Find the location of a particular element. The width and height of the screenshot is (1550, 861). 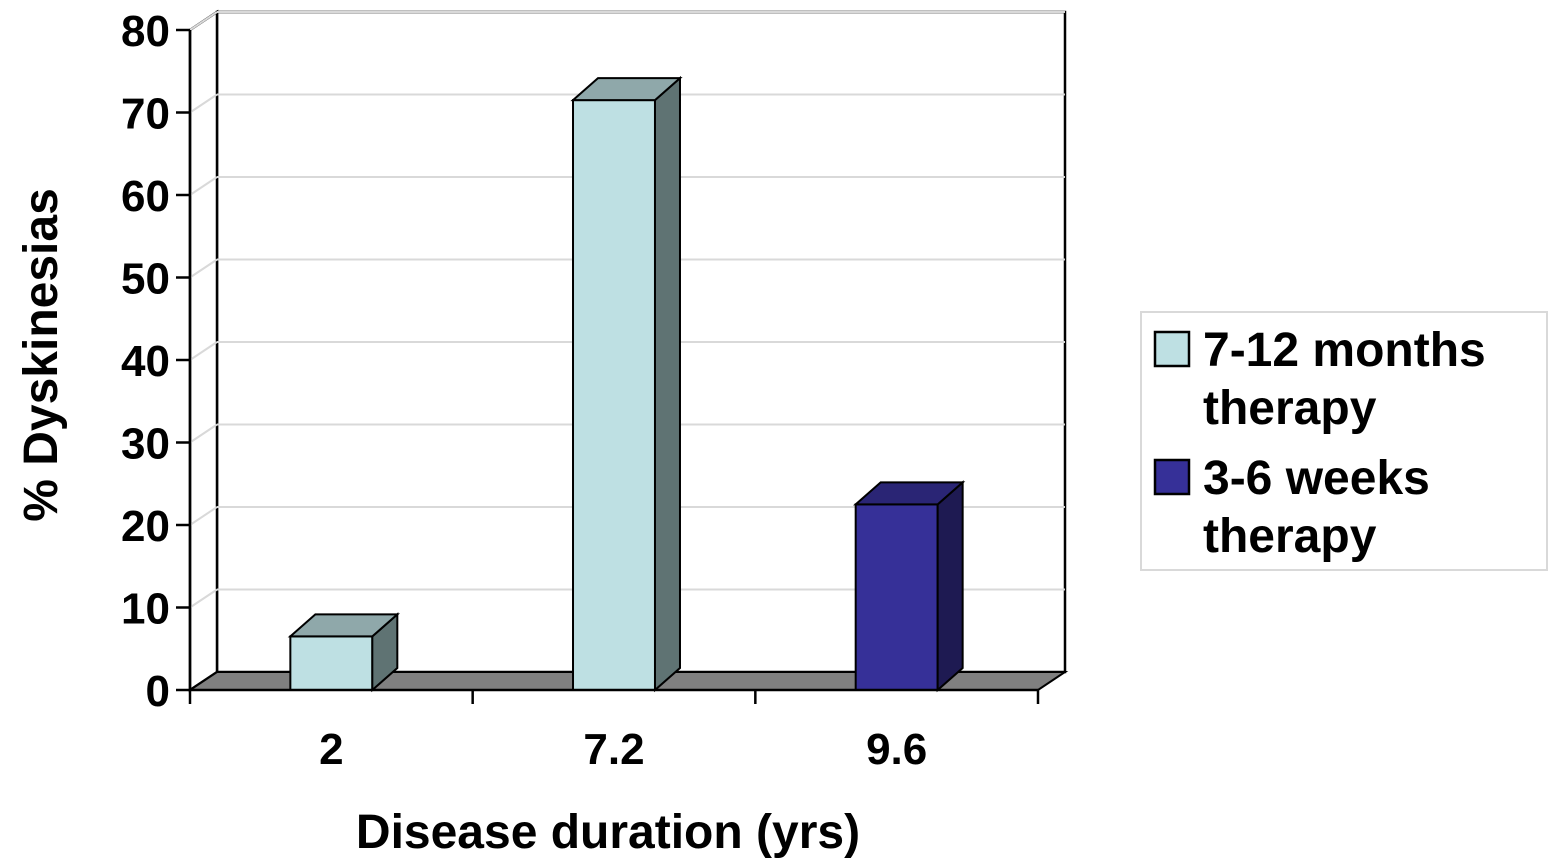

x-tick-label: 2 is located at coordinates (331, 749).